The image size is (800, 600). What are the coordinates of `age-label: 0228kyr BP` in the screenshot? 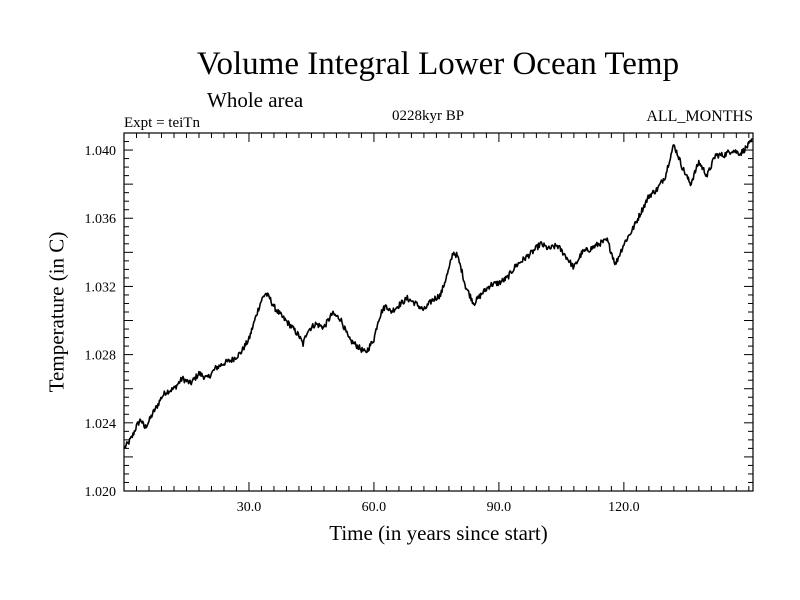 It's located at (428, 116).